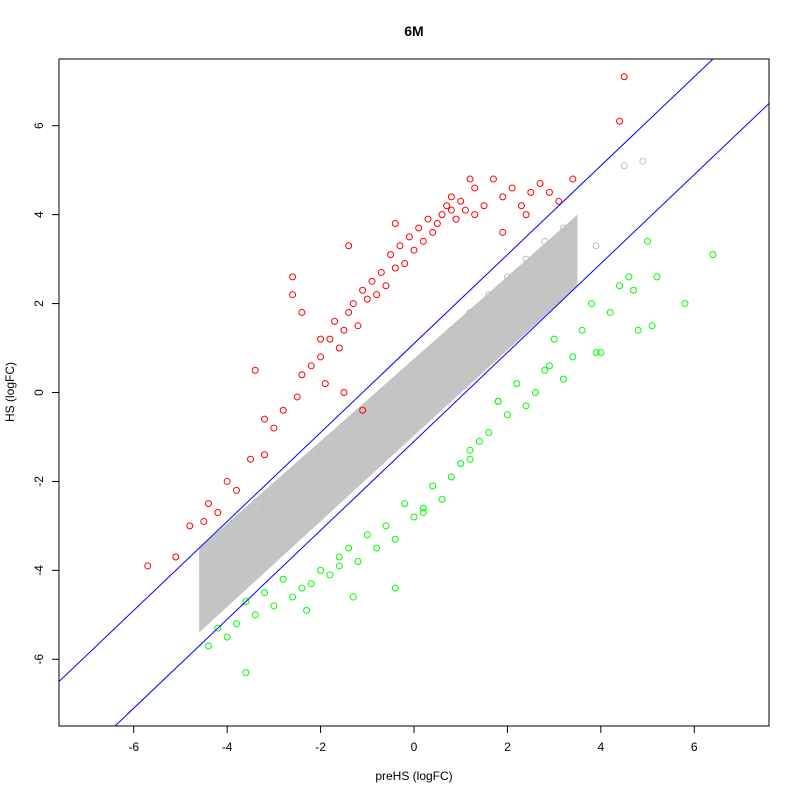 The height and width of the screenshot is (800, 800). I want to click on y-tick-label: 2, so click(39, 303).